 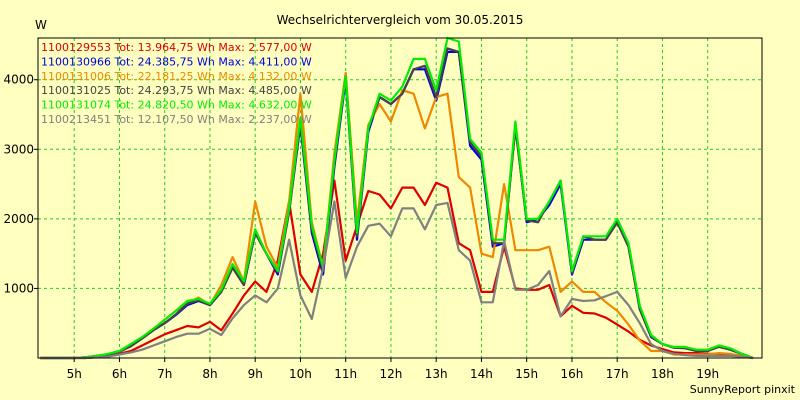 What do you see at coordinates (164, 374) in the screenshot?
I see `x-tick-label: 7h` at bounding box center [164, 374].